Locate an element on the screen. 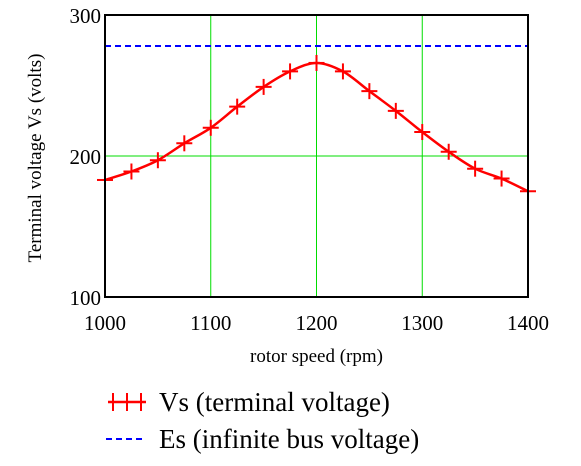 Image resolution: width=581 pixels, height=466 pixels. x-tick-label-0: 1000 is located at coordinates (105, 323).